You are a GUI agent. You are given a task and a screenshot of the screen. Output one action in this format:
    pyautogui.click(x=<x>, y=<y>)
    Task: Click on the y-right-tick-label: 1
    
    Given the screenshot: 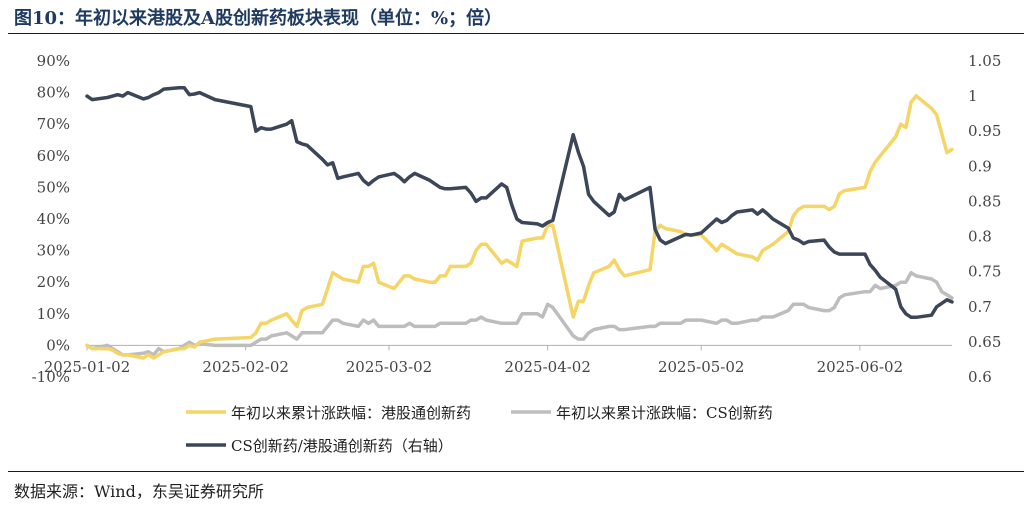 What is the action you would take?
    pyautogui.click(x=973, y=96)
    